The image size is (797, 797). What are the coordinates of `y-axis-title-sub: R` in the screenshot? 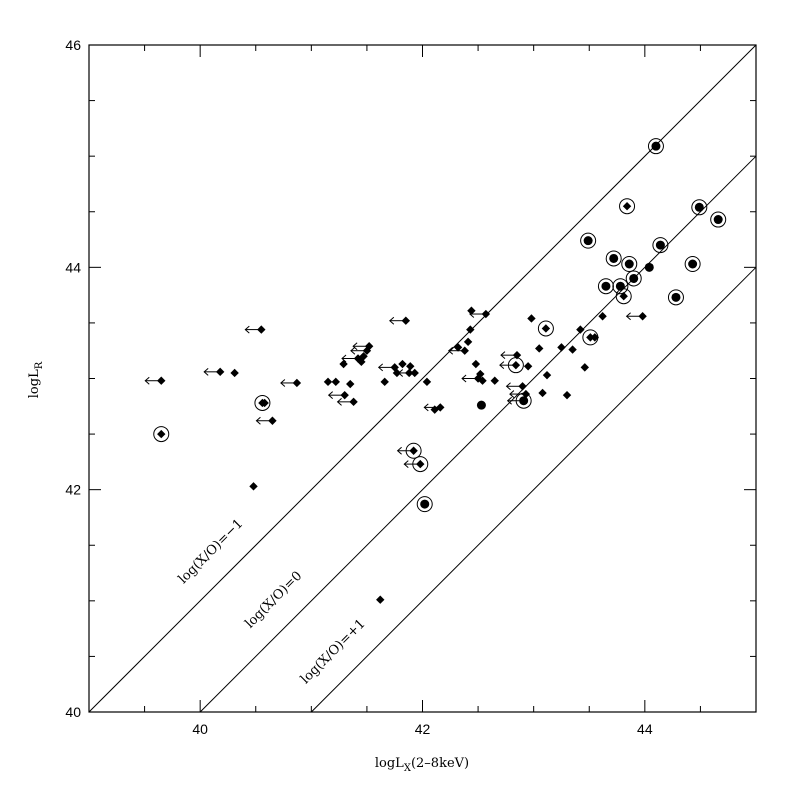 It's located at (39, 365).